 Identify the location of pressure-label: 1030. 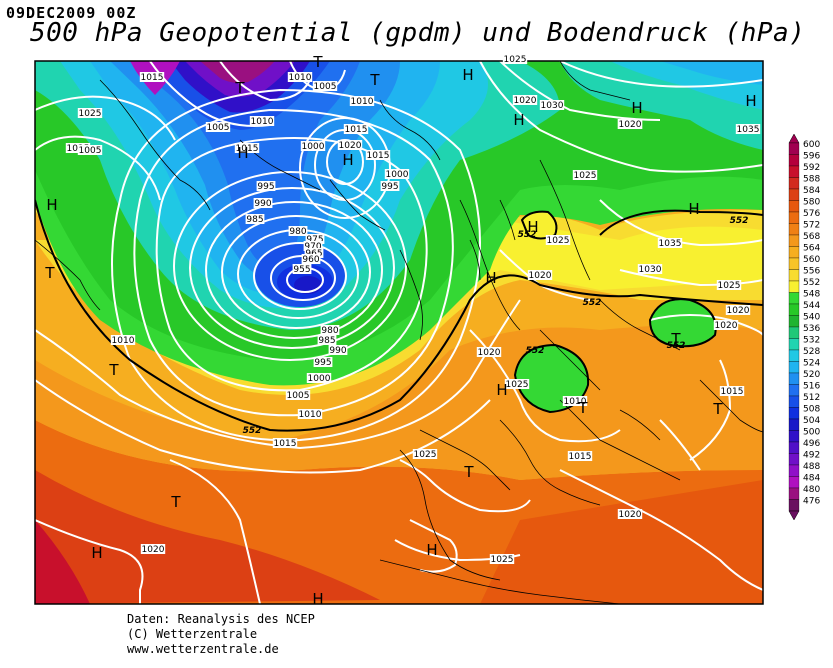
(552, 106).